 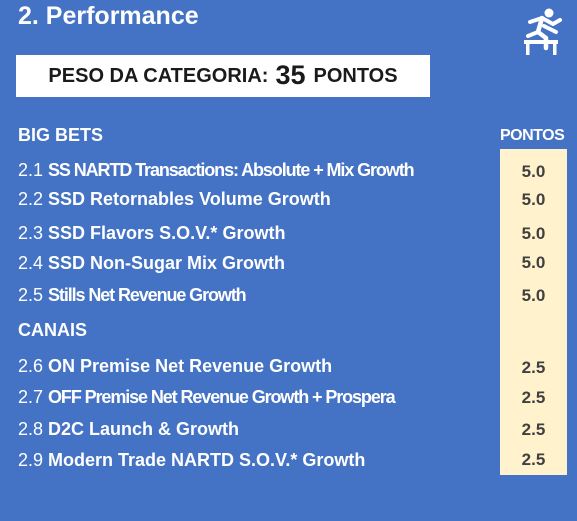 I want to click on list-item: 2.9 Modern Trade NARTD S.O.V.* Growth, so click(x=191, y=460).